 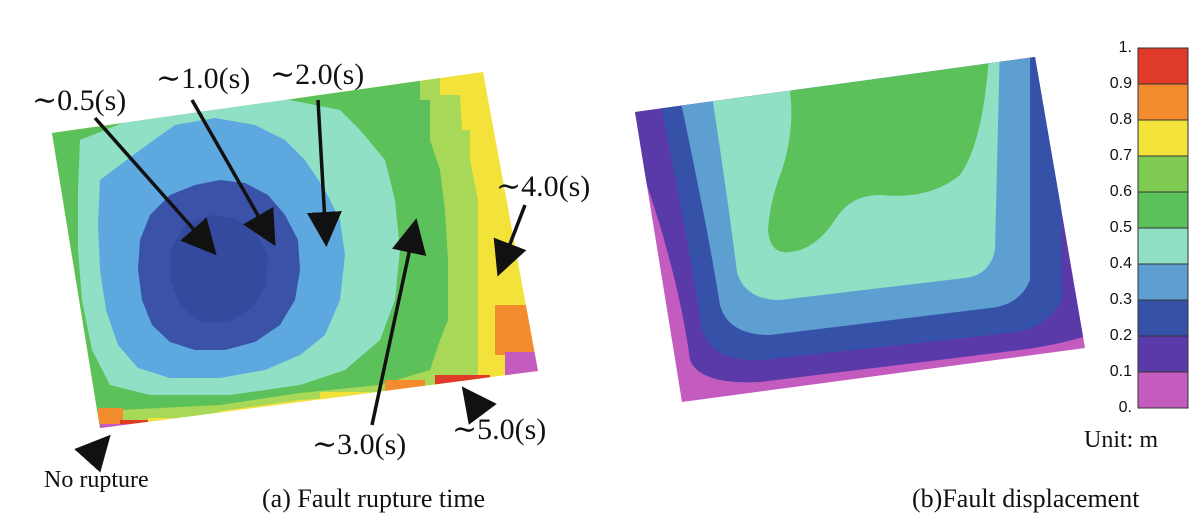 What do you see at coordinates (1120, 335) in the screenshot?
I see `colorbar-tick-label: 0.2` at bounding box center [1120, 335].